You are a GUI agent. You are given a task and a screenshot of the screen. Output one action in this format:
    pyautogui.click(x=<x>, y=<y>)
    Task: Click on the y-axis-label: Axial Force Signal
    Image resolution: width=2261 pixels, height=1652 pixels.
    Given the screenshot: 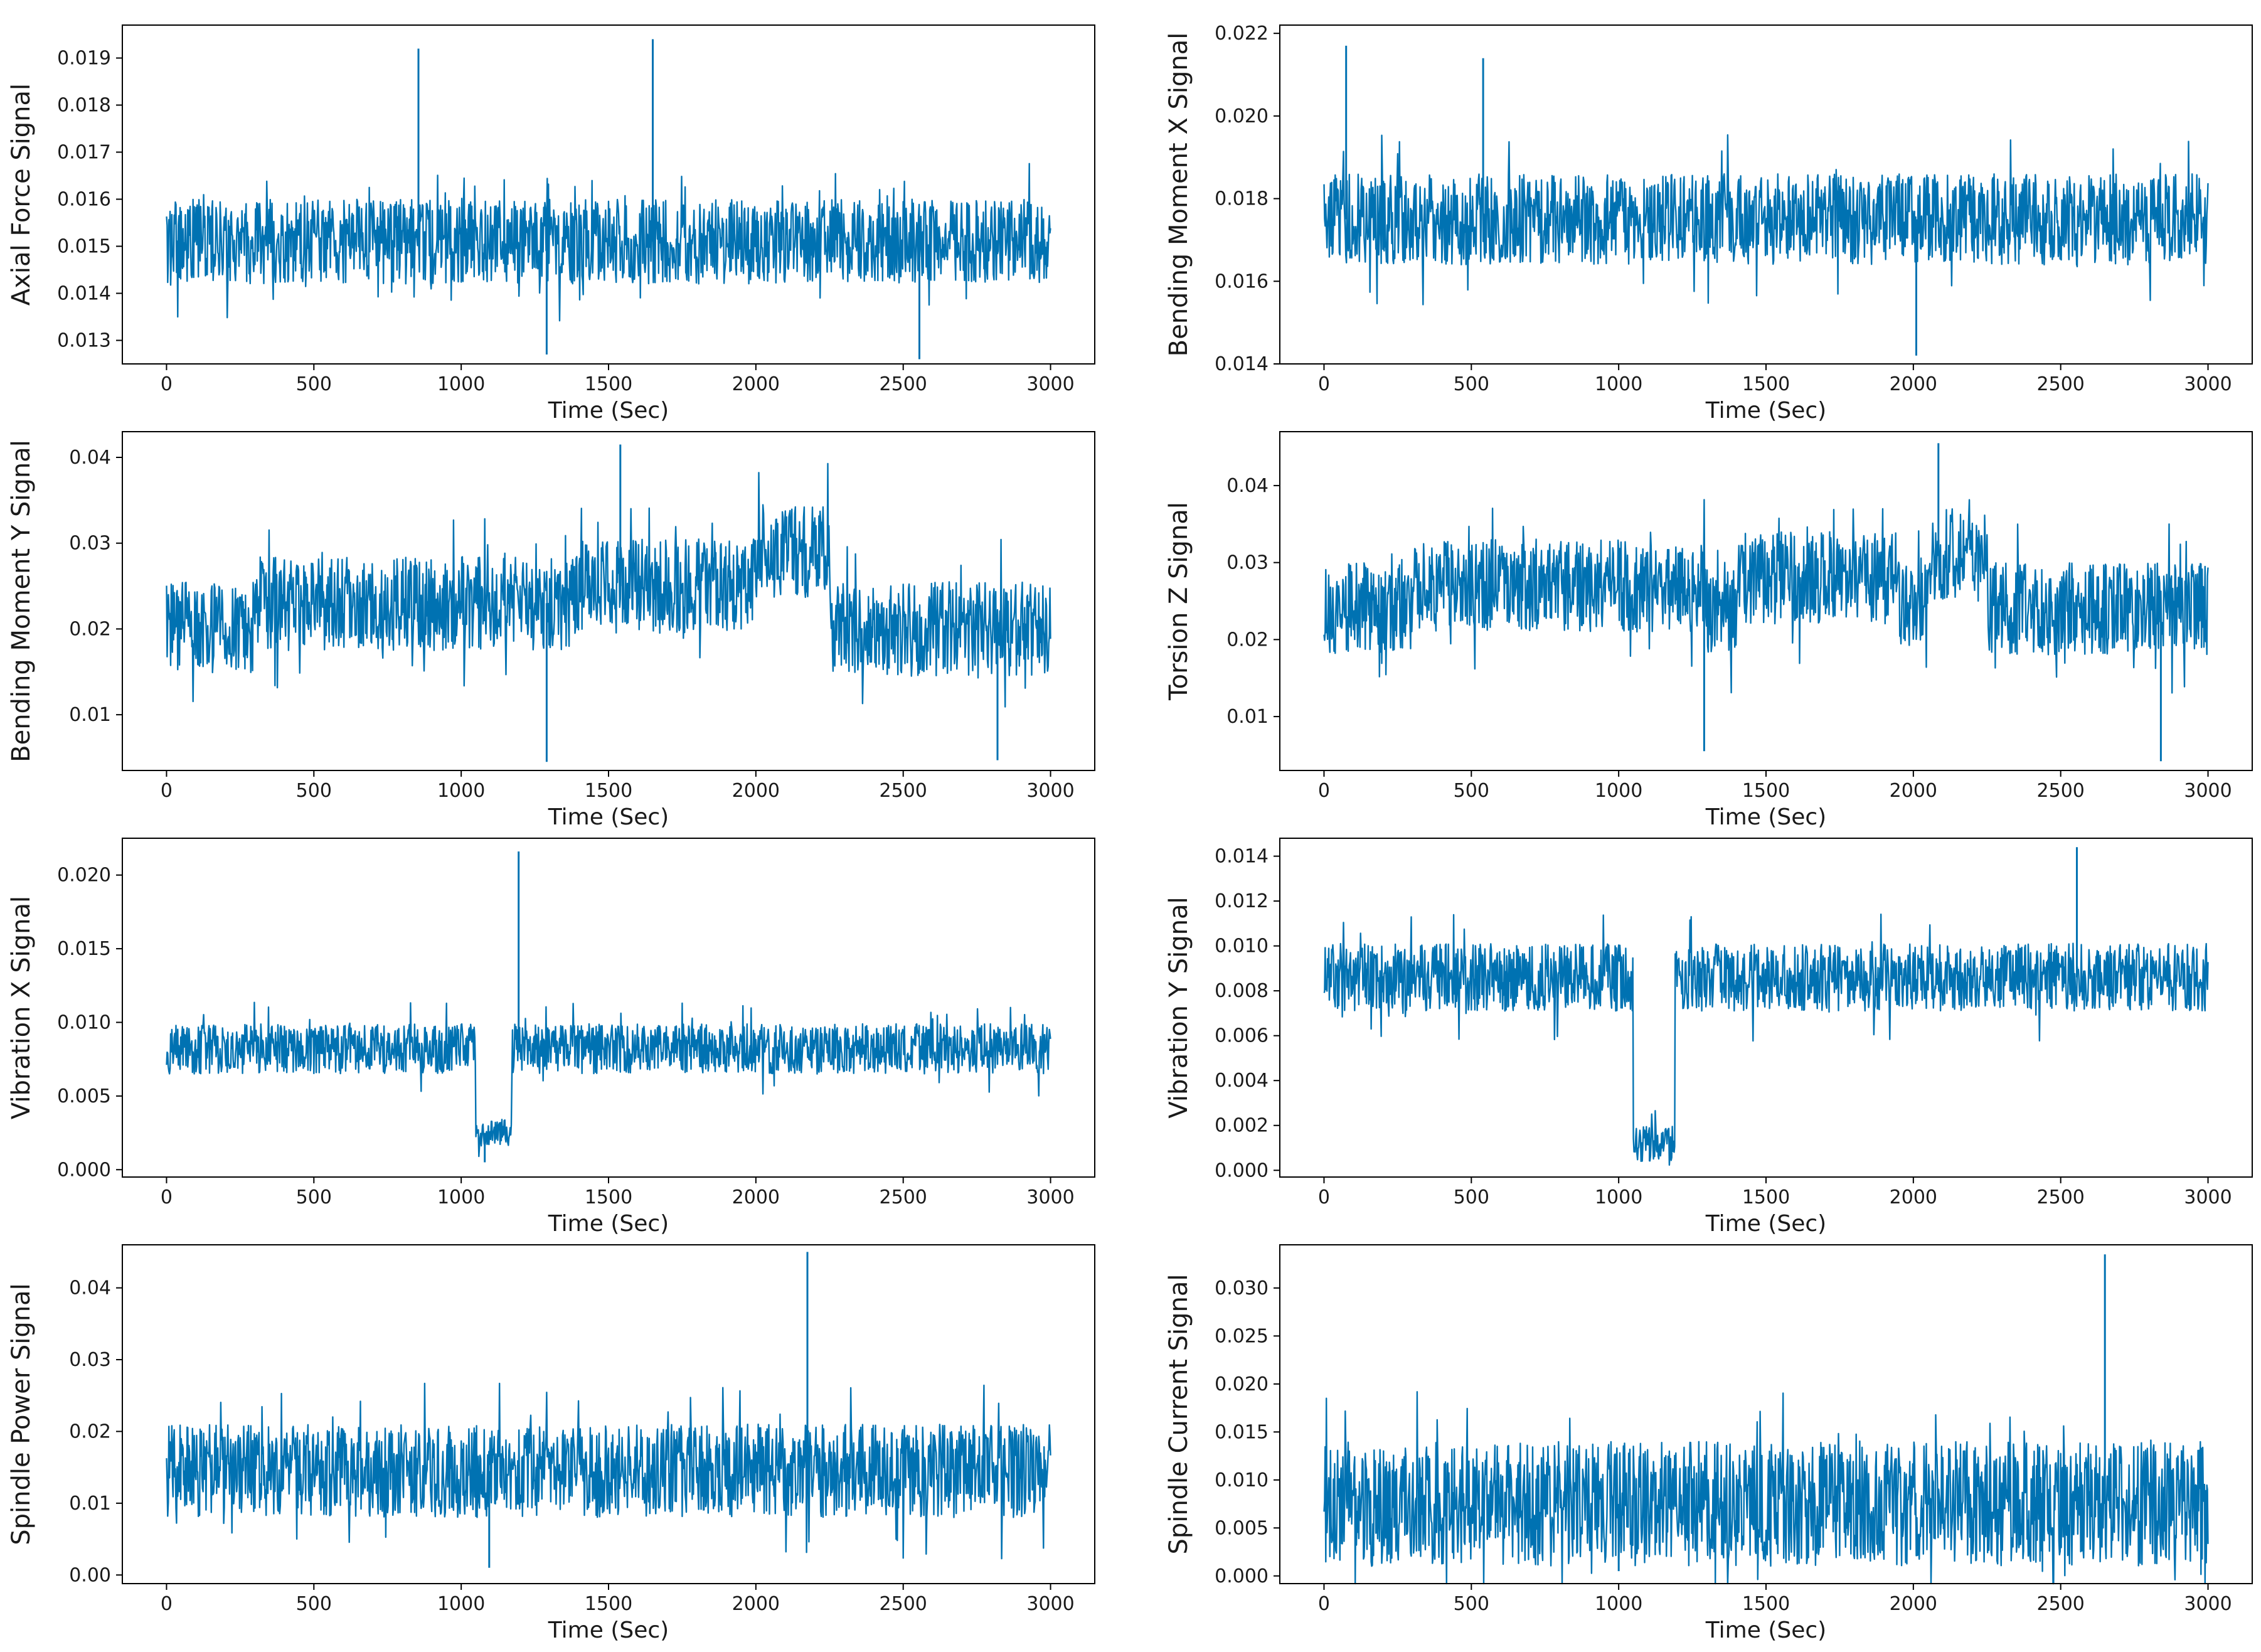 What is the action you would take?
    pyautogui.click(x=21, y=195)
    